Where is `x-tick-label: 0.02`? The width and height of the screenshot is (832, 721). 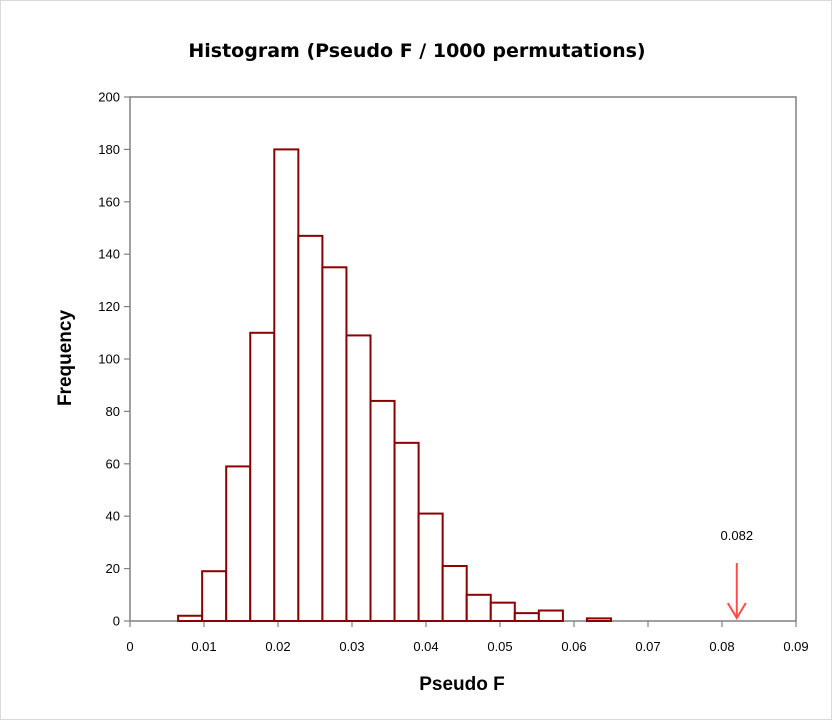
x-tick-label: 0.02 is located at coordinates (277, 646).